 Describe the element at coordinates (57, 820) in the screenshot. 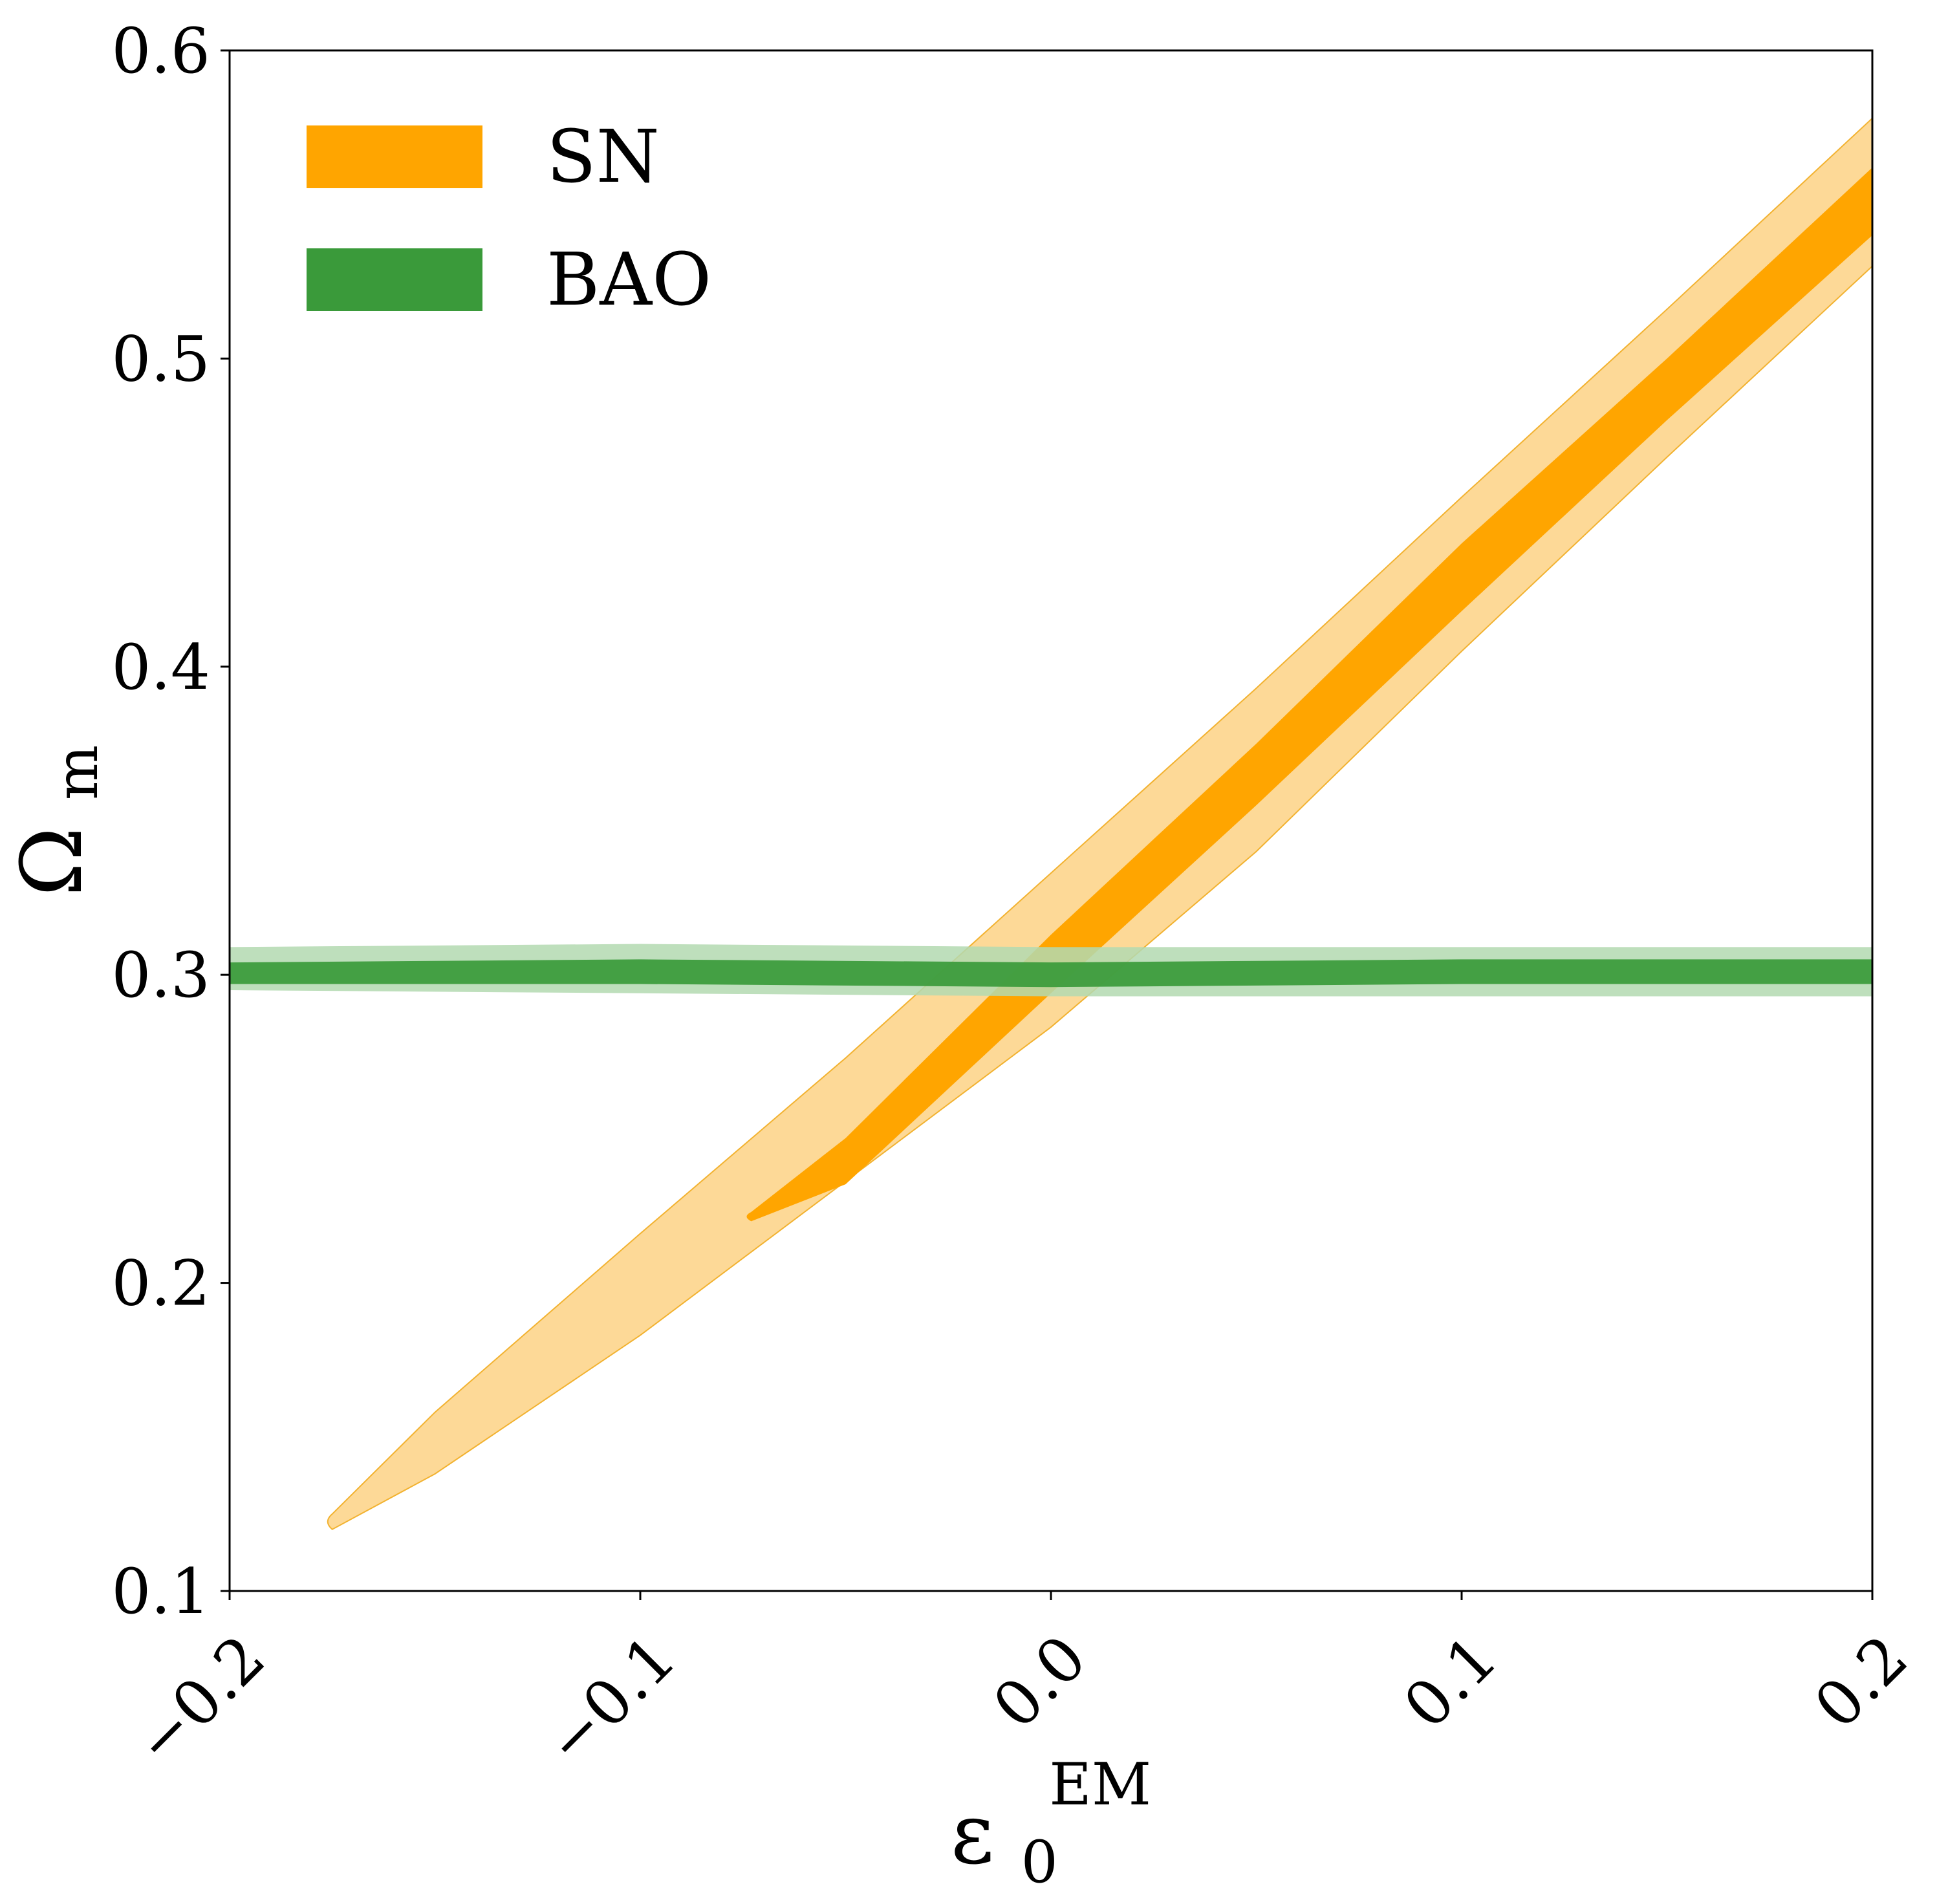

I see `y-axis-label: Ω m` at that location.